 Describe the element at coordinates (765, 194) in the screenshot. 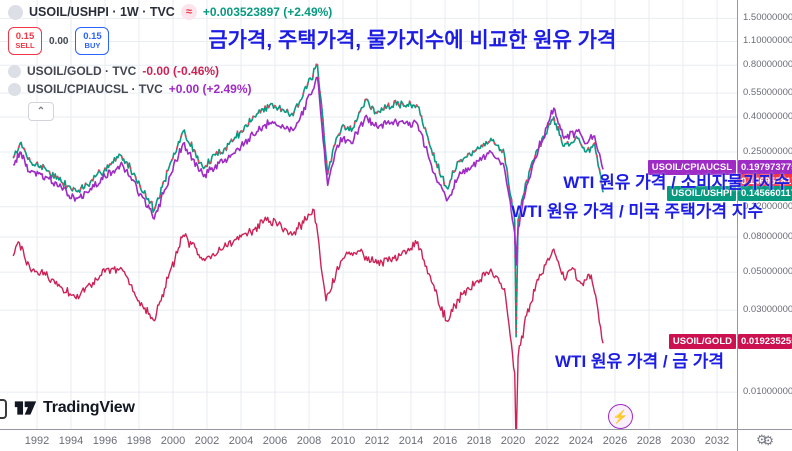

I see `price-label-value: 0.145660117` at that location.